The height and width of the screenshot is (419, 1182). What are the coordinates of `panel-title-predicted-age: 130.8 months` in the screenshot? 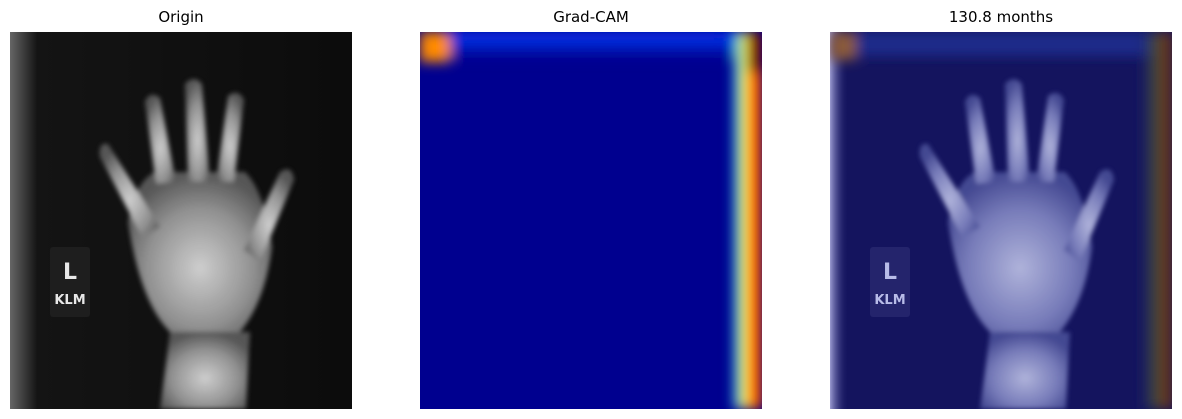 It's located at (1001, 17).